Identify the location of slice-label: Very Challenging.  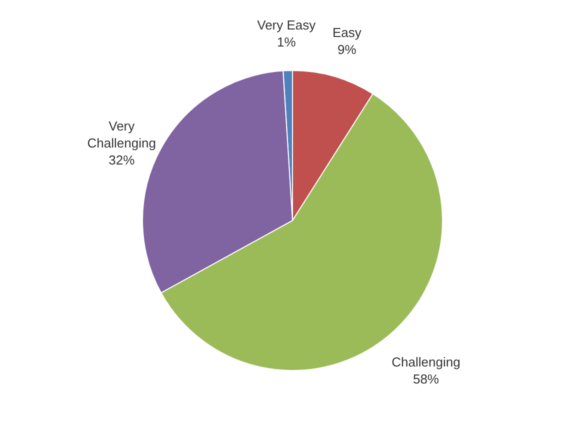
(121, 134).